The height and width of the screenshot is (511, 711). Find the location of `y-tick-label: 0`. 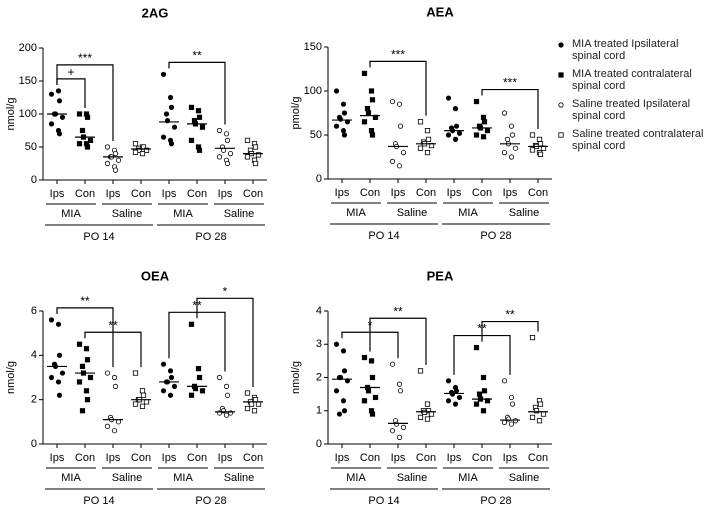

y-tick-label: 0 is located at coordinates (34, 180).